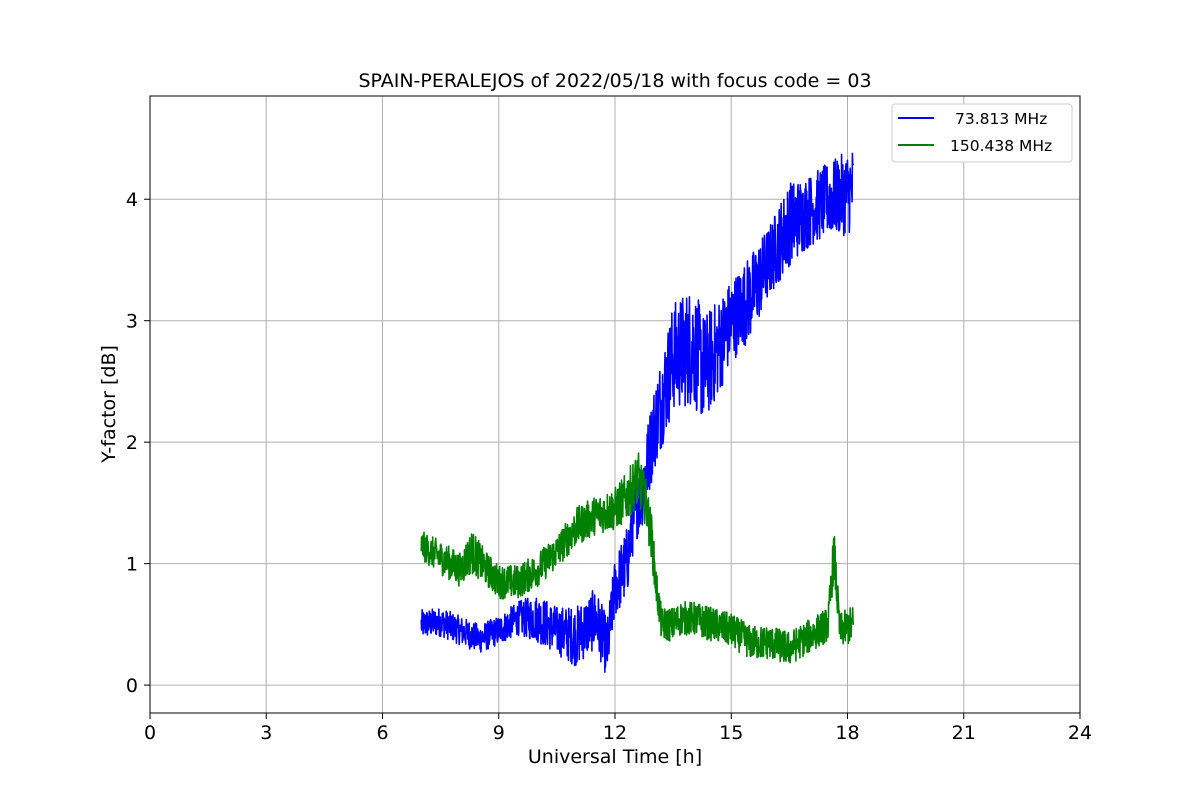 The height and width of the screenshot is (800, 1200). I want to click on y-tick-label: 1, so click(132, 565).